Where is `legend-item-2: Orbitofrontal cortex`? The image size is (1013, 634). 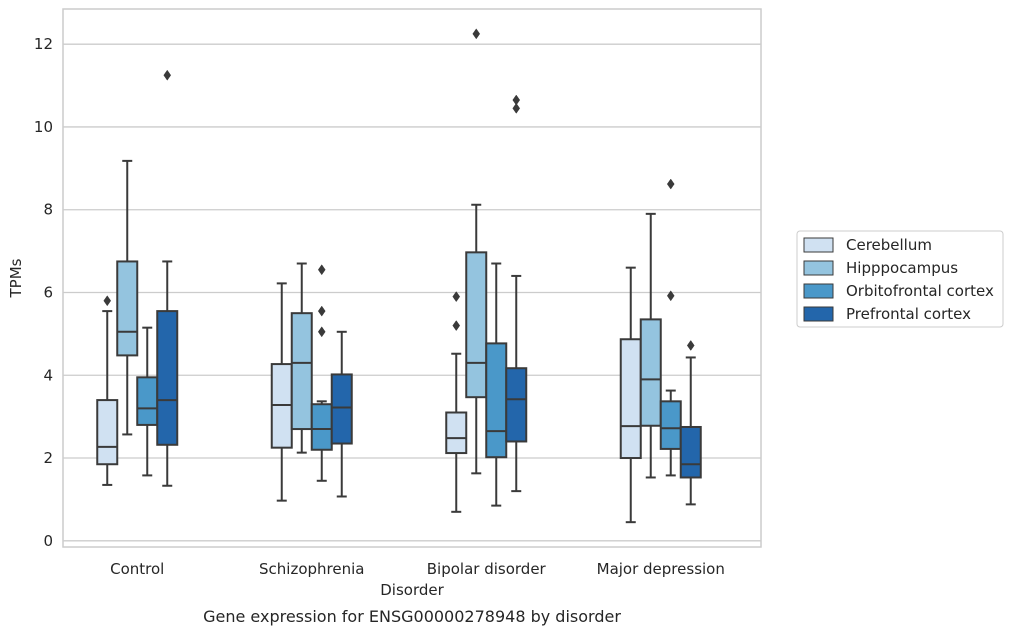 legend-item-2: Orbitofrontal cortex is located at coordinates (898, 291).